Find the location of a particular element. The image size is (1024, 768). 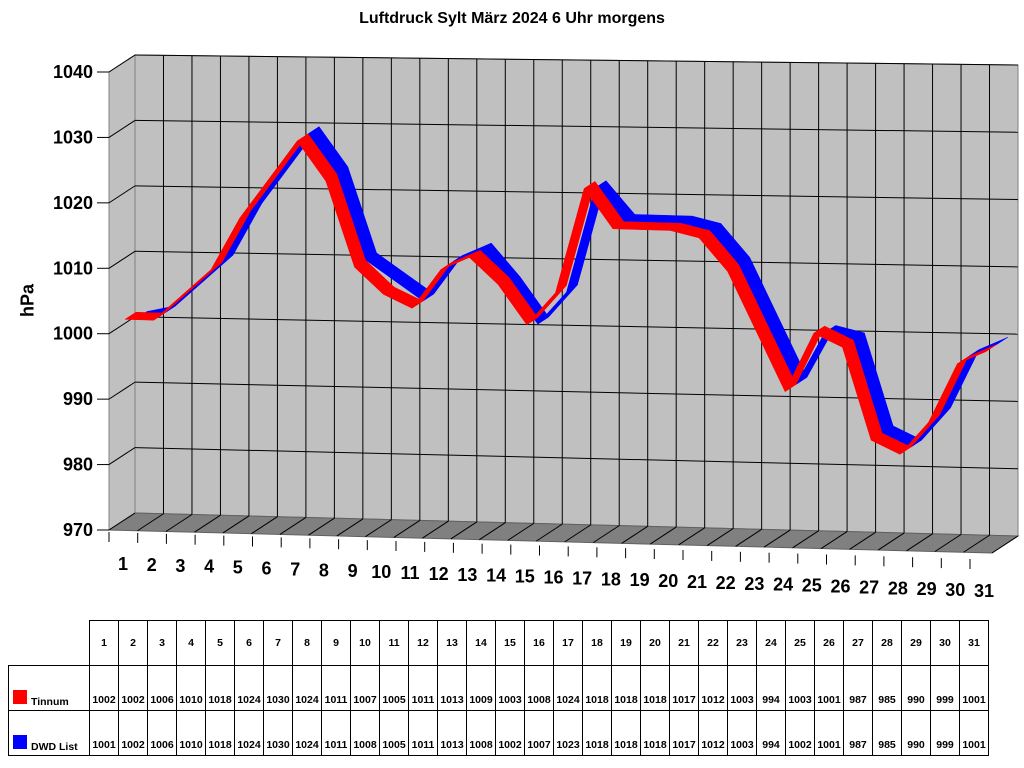

x-tick-label: 31 is located at coordinates (984, 591).